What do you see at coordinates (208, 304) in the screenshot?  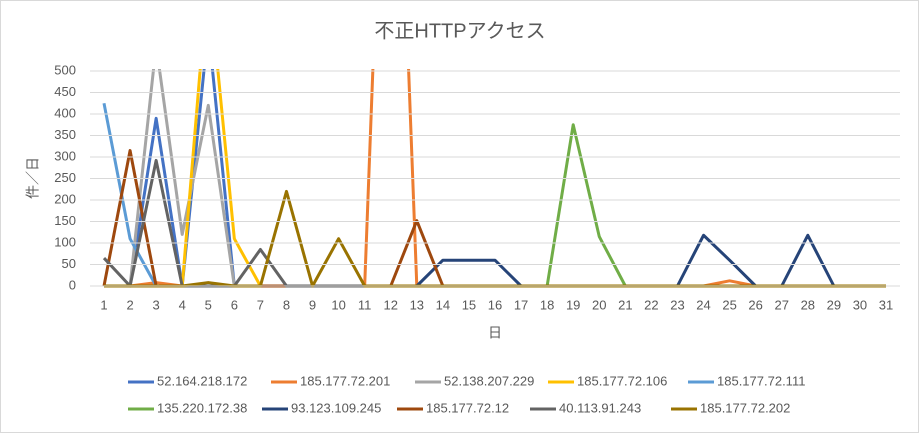 I see `x-tick-label: 5` at bounding box center [208, 304].